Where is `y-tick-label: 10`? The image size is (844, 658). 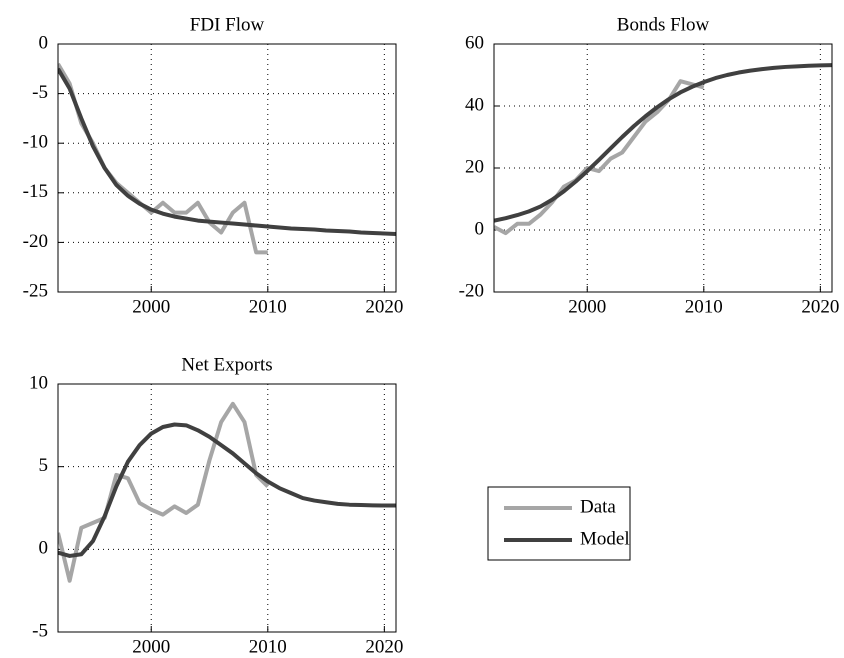
y-tick-label: 10 is located at coordinates (38, 382).